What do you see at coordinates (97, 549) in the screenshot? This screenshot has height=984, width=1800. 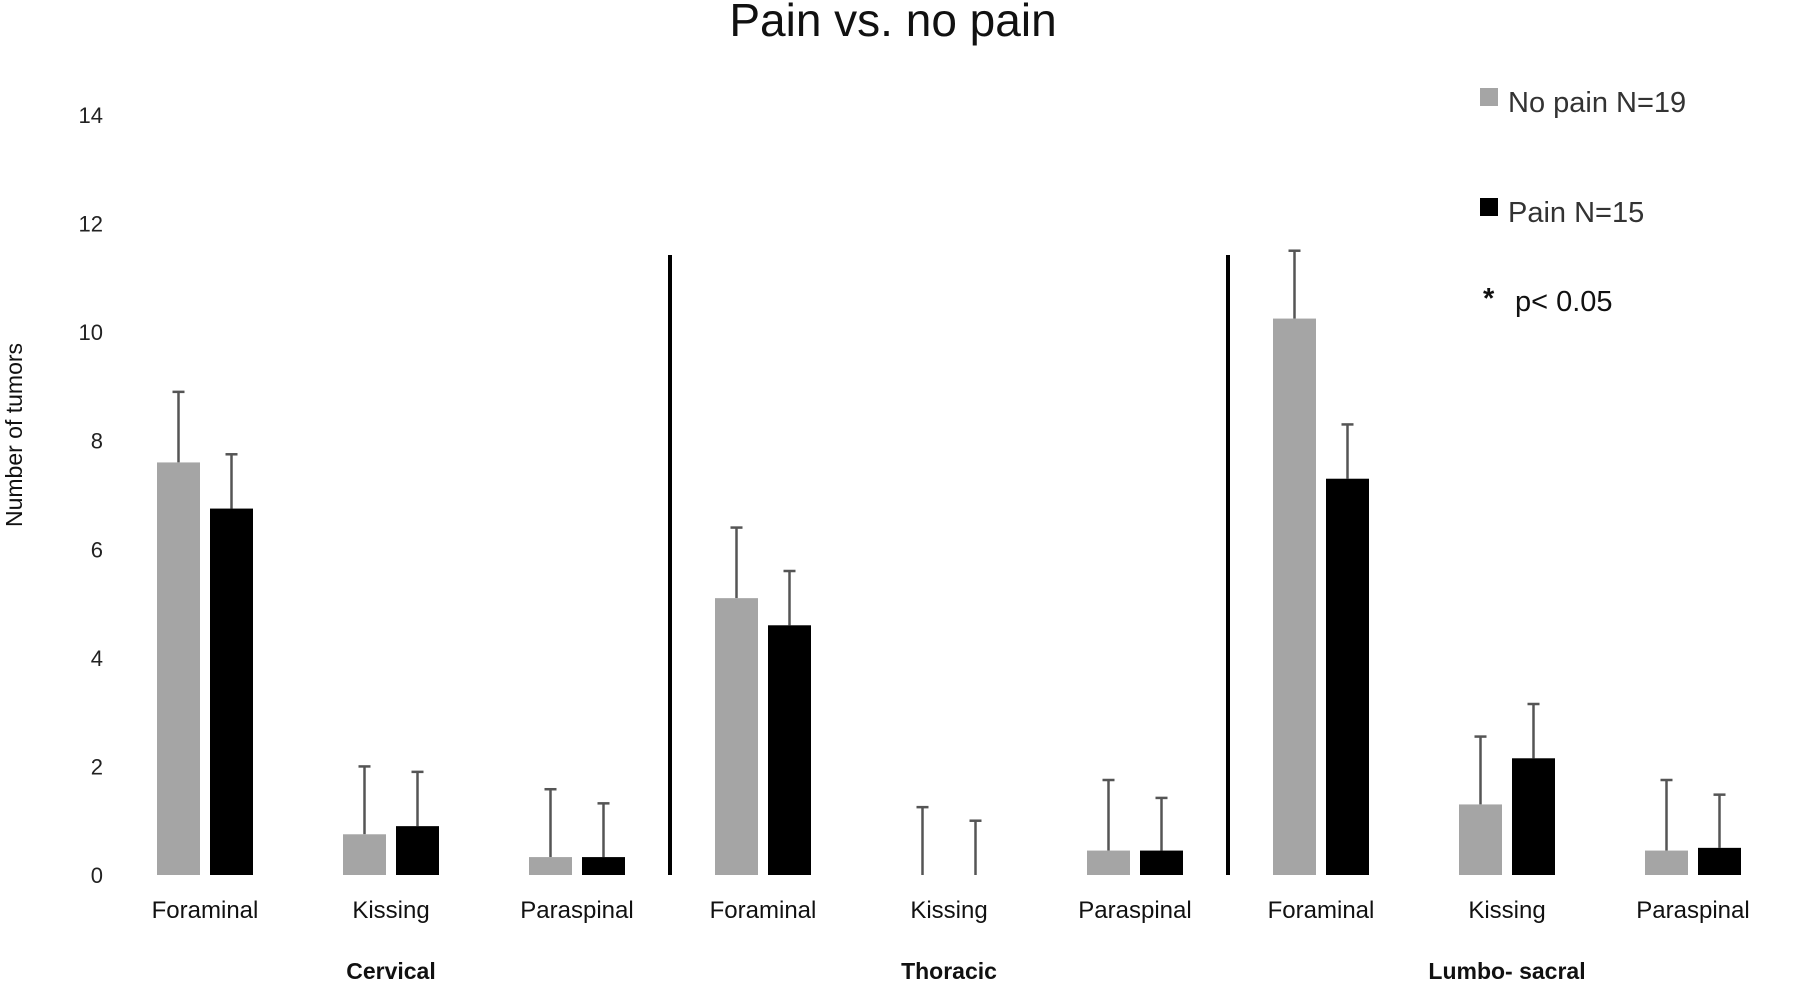 I see `y-tick-label-6: 6` at bounding box center [97, 549].